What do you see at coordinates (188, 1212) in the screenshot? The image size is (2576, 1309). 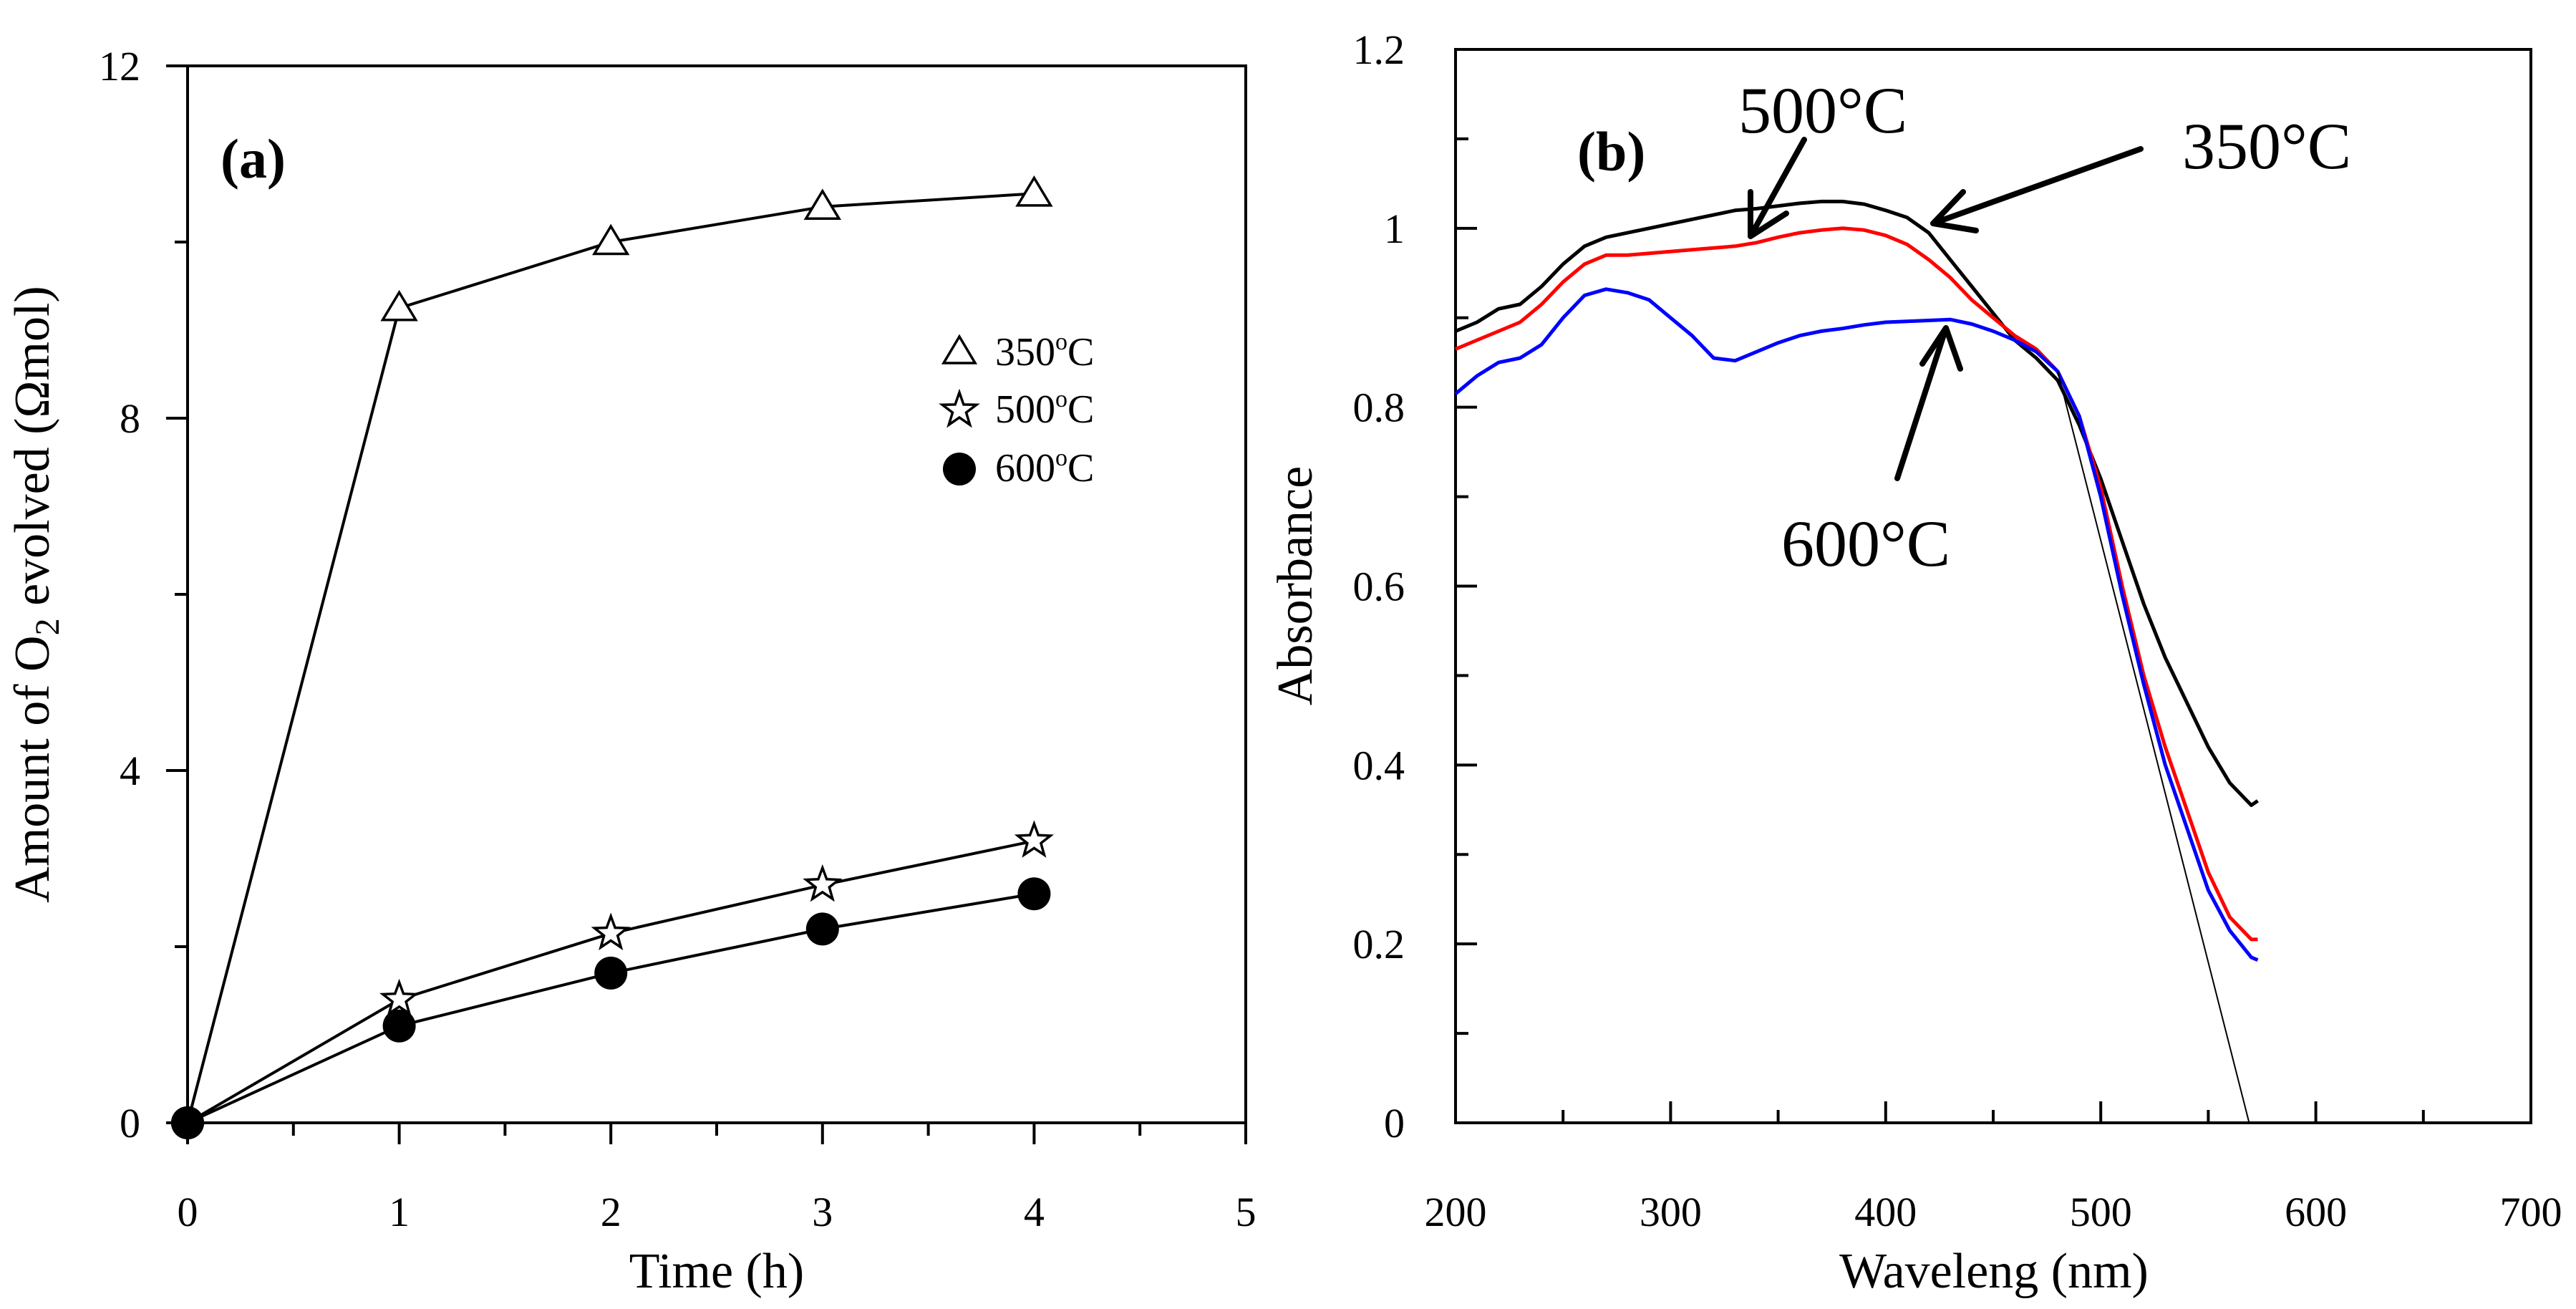 I see `x-tick-label: 0` at bounding box center [188, 1212].